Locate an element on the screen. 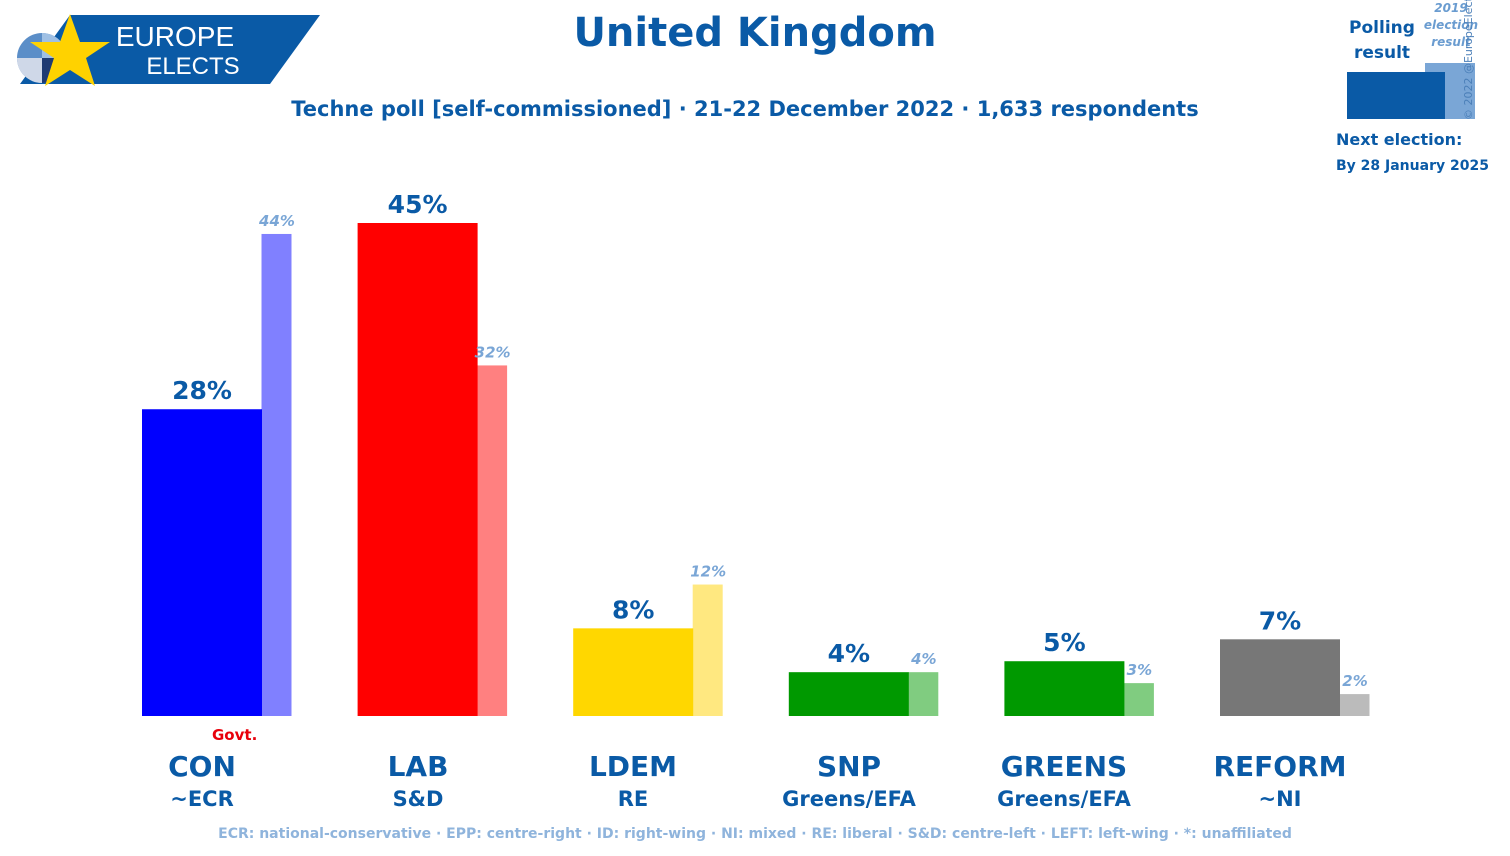  data-label-poll-ldem: 8% is located at coordinates (633, 609).